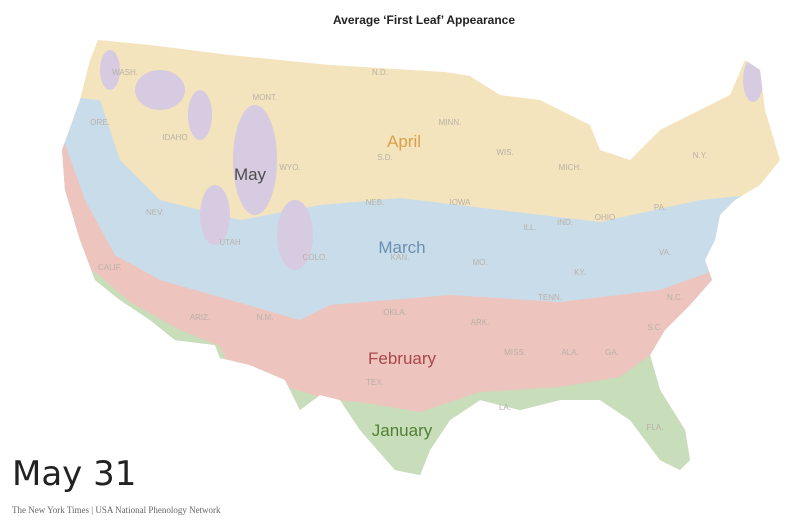 The width and height of the screenshot is (800, 525). What do you see at coordinates (100, 122) in the screenshot?
I see `state-label: ORE.` at bounding box center [100, 122].